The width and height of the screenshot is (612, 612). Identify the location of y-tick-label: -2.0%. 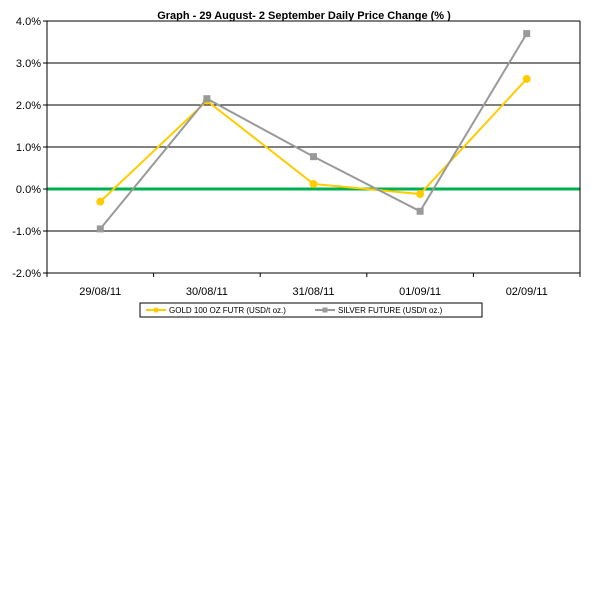
(26, 274).